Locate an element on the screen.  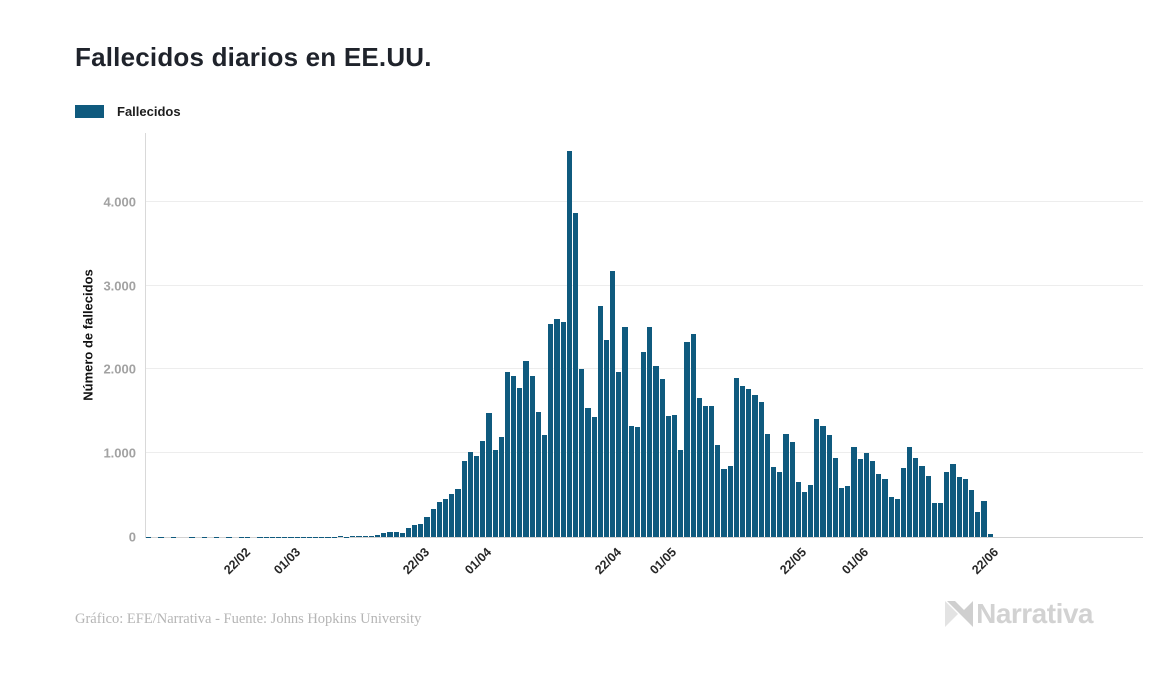
y-tick-label: 2.000 is located at coordinates (119, 369).